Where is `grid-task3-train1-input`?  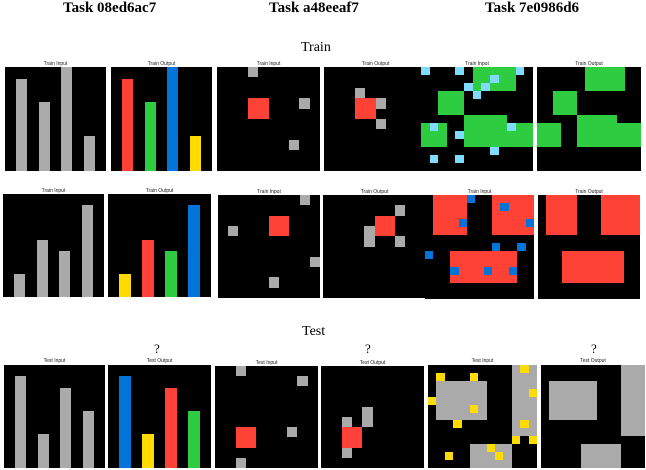
grid-task3-train1-input is located at coordinates (477, 119).